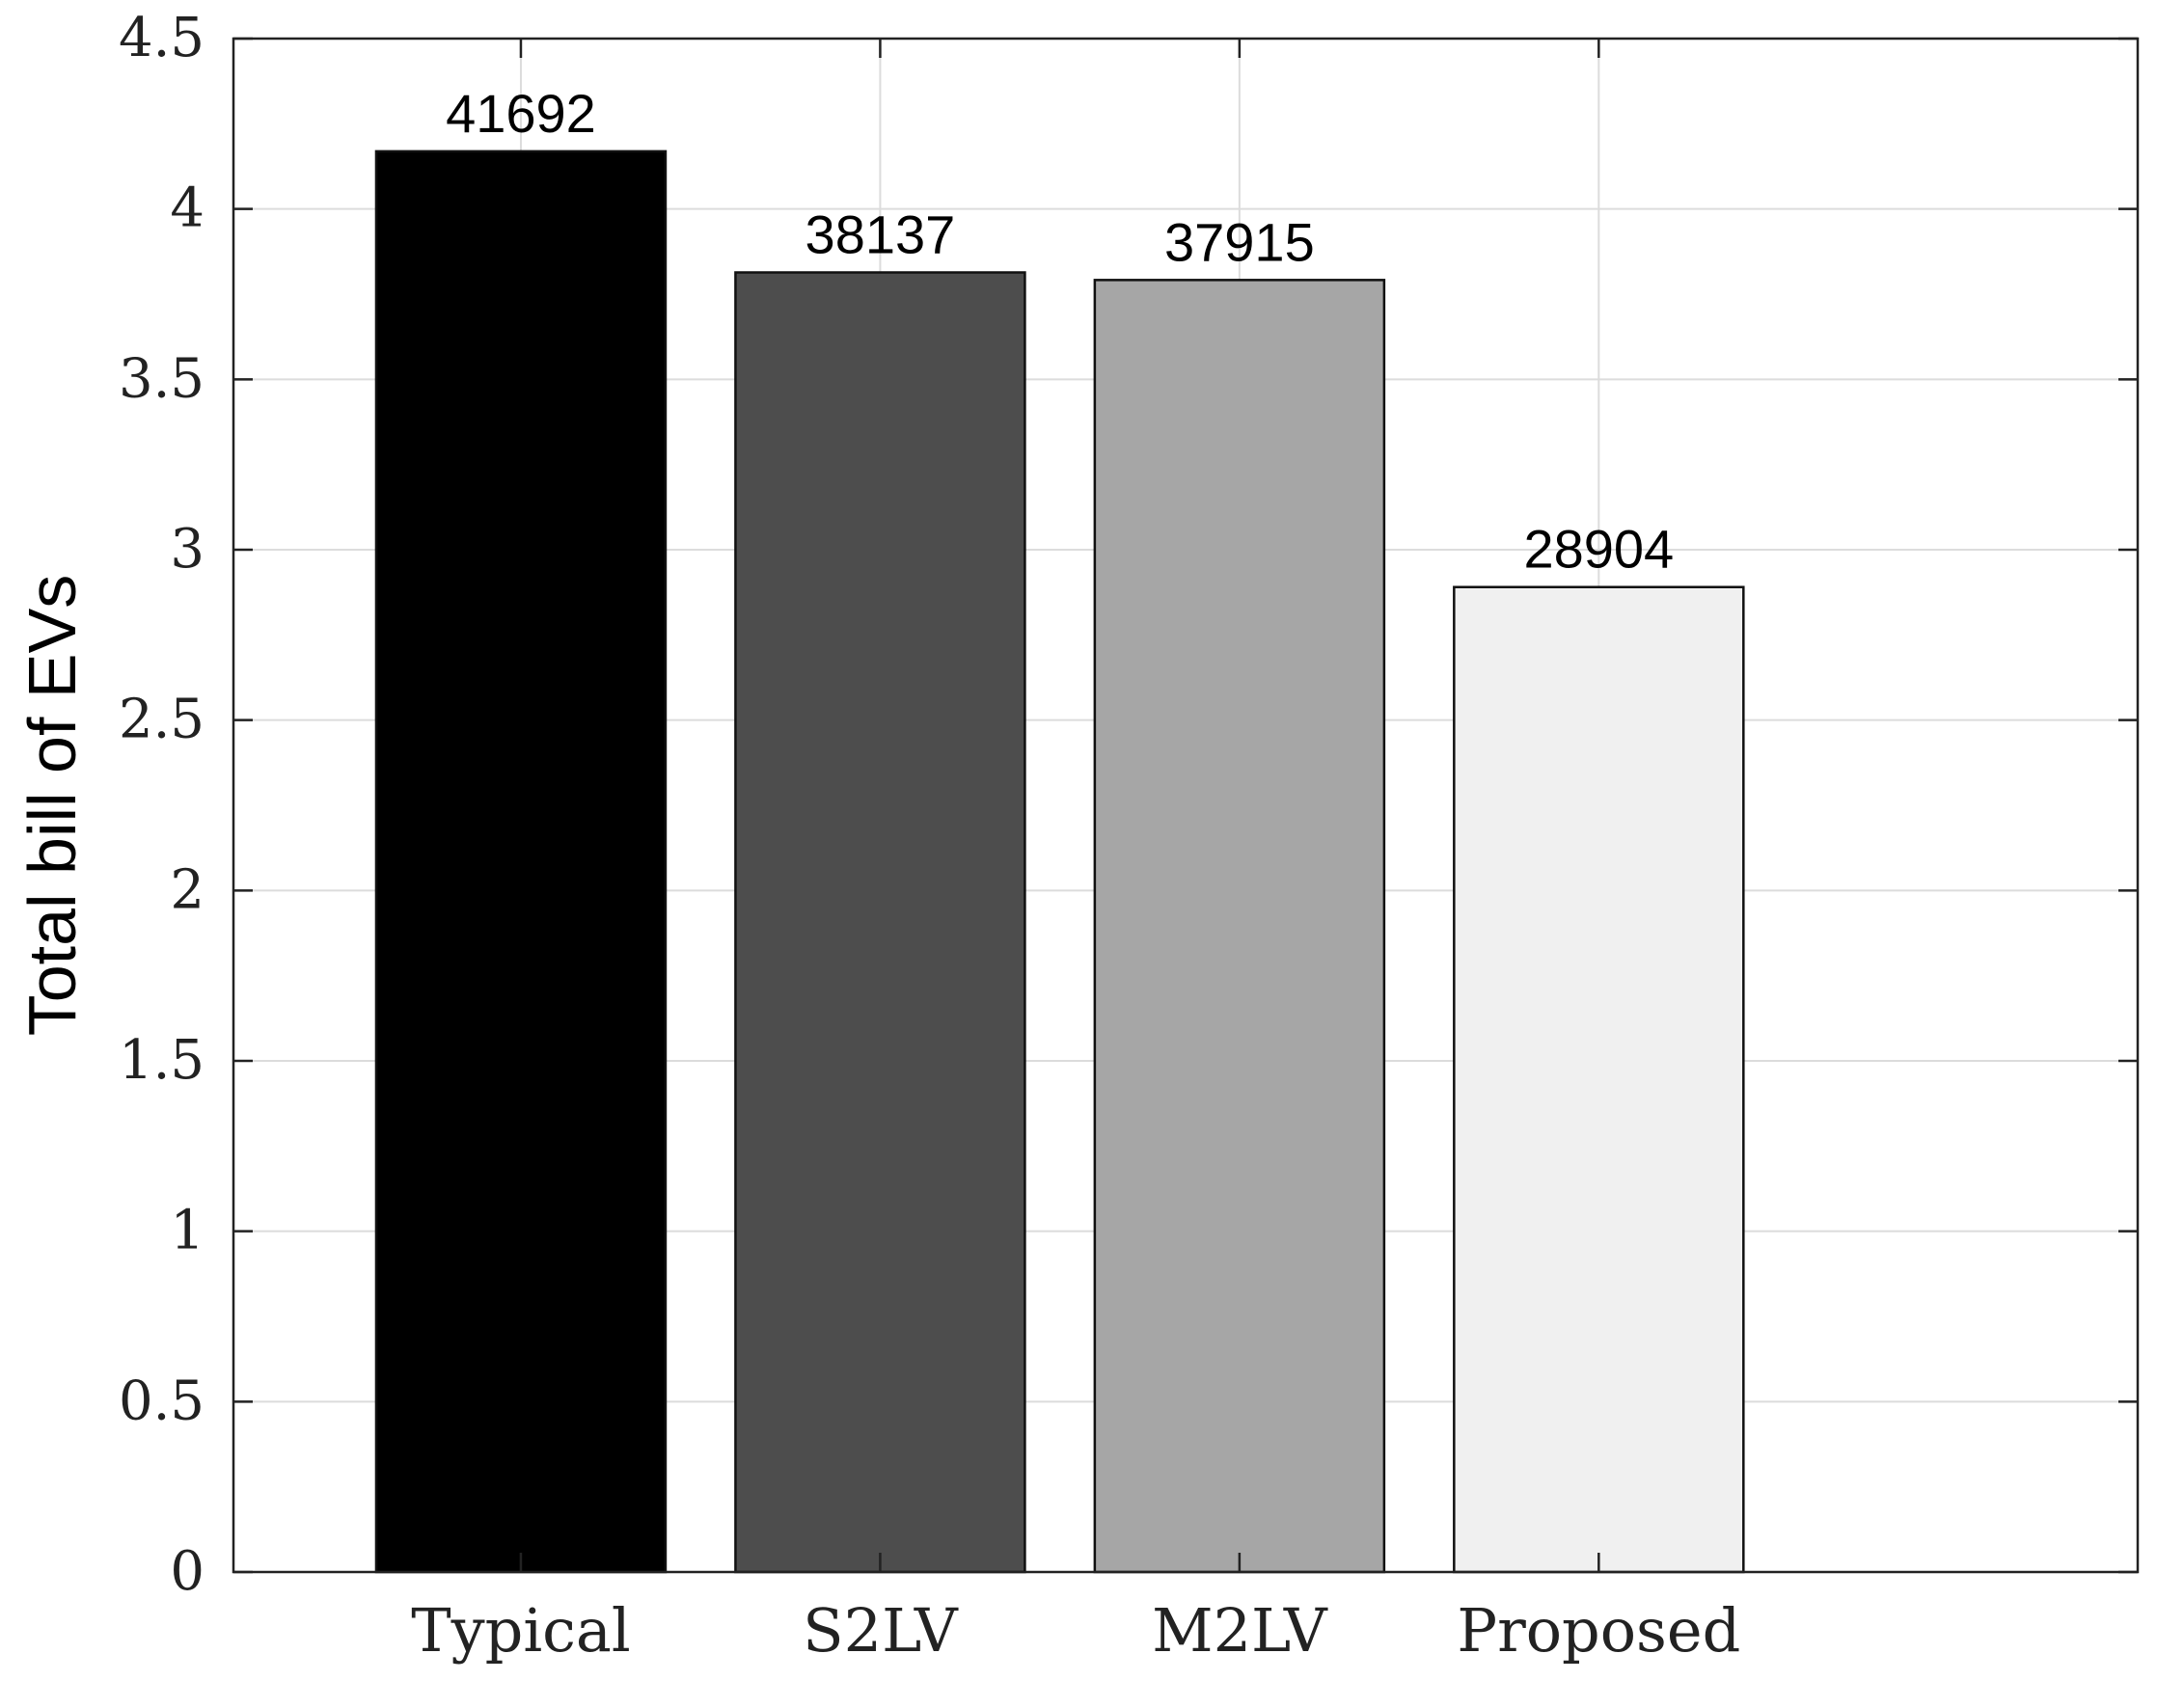 This screenshot has width=2184, height=1681. Describe the element at coordinates (187, 1231) in the screenshot. I see `y-tick-label: 1` at that location.